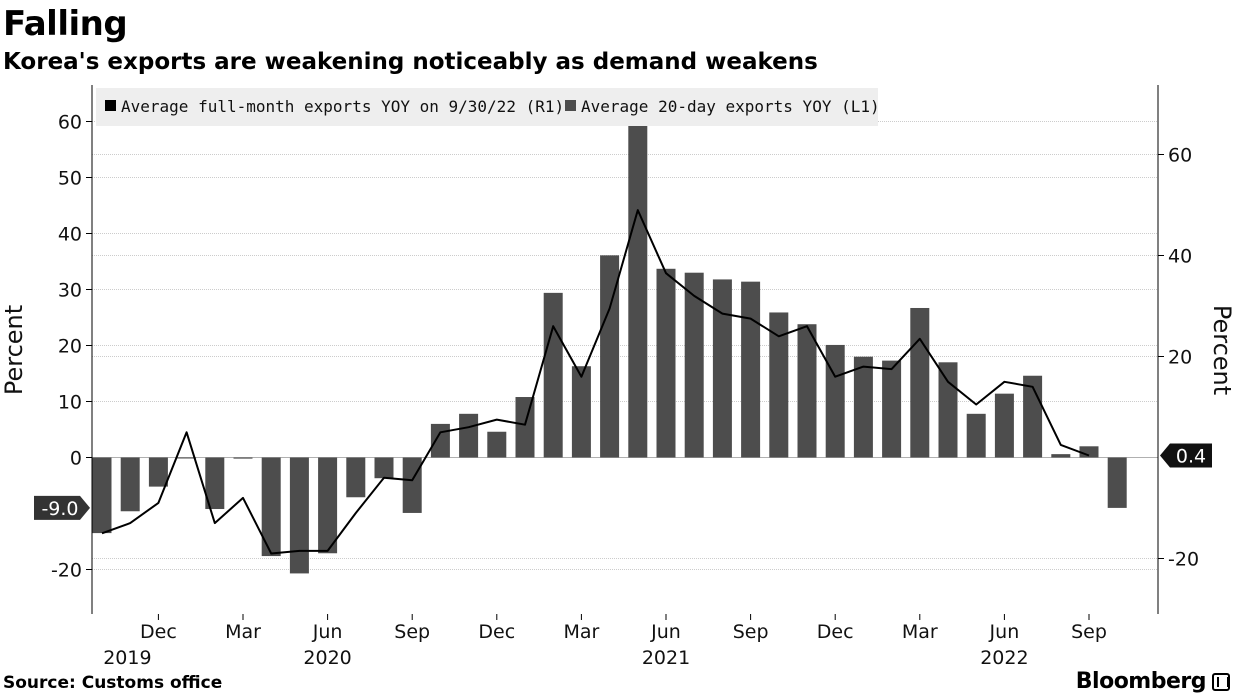 The width and height of the screenshot is (1240, 697). What do you see at coordinates (76, 459) in the screenshot?
I see `left-tick-label: 0` at bounding box center [76, 459].